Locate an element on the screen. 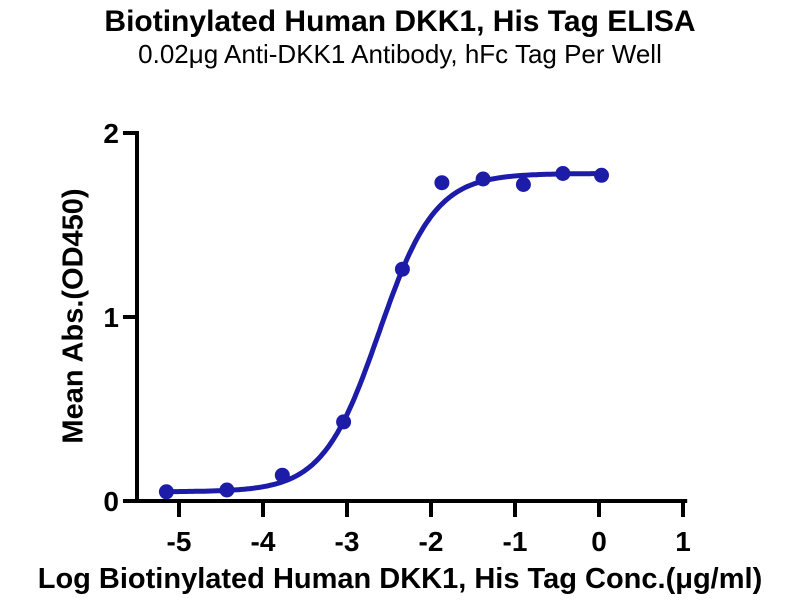 The height and width of the screenshot is (600, 800). x-tick-label: 0 is located at coordinates (599, 541).